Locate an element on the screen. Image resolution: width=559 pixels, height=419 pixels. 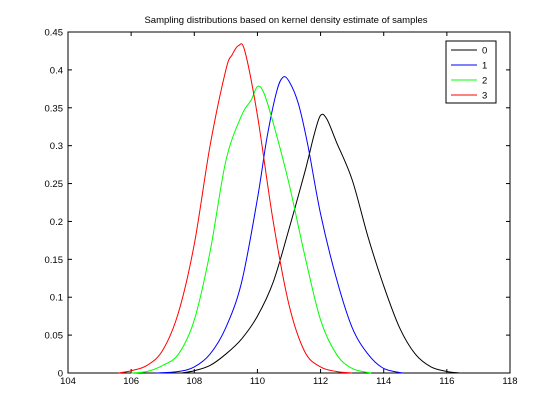
y-tick-label: 0.25 is located at coordinates (54, 184).